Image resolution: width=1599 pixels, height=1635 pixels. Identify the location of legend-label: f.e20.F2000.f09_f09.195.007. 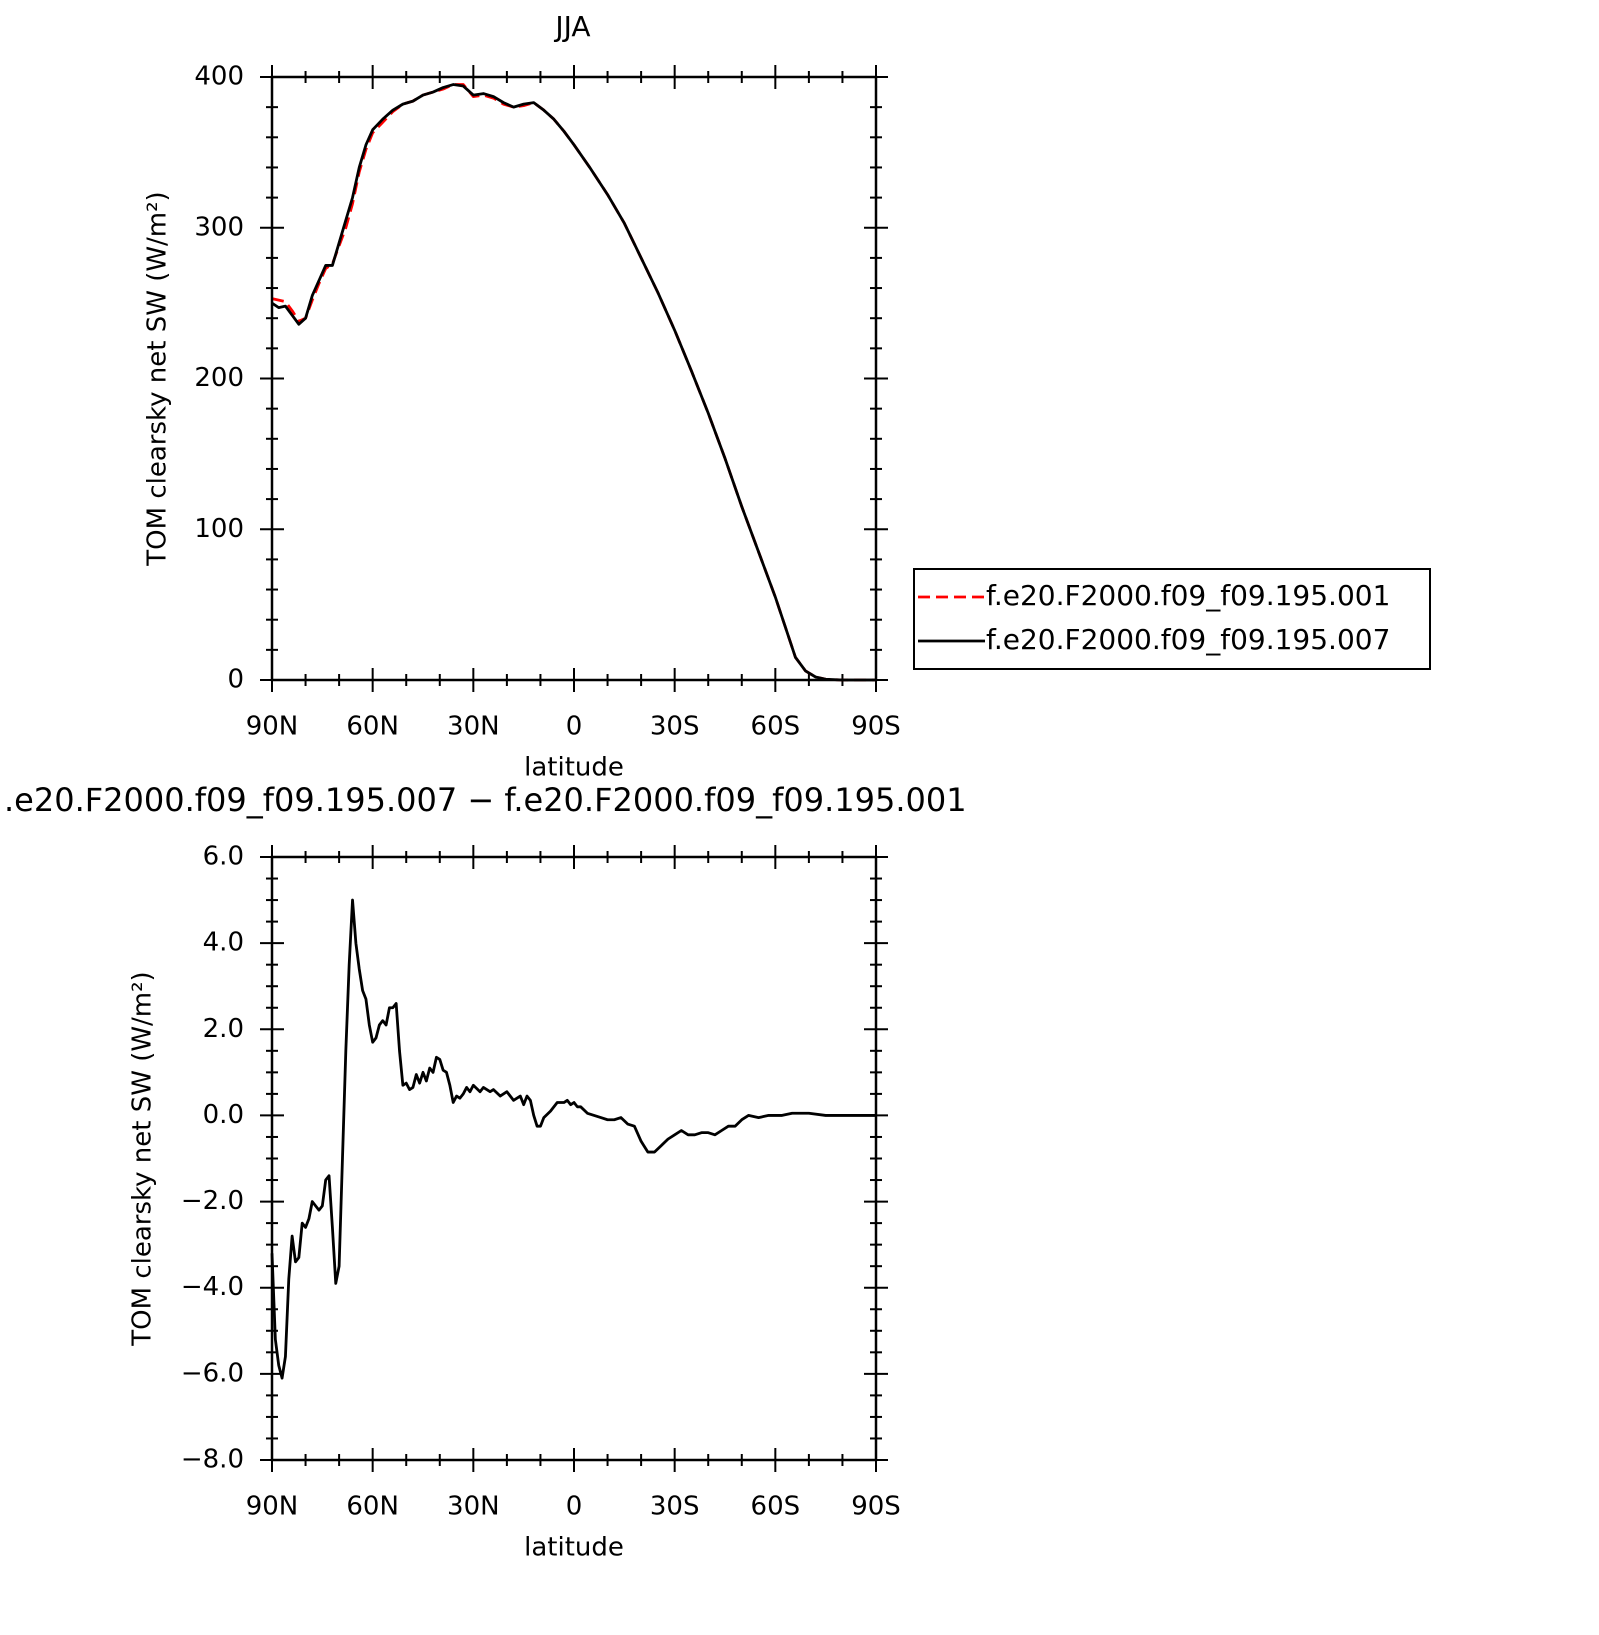
(1188, 639).